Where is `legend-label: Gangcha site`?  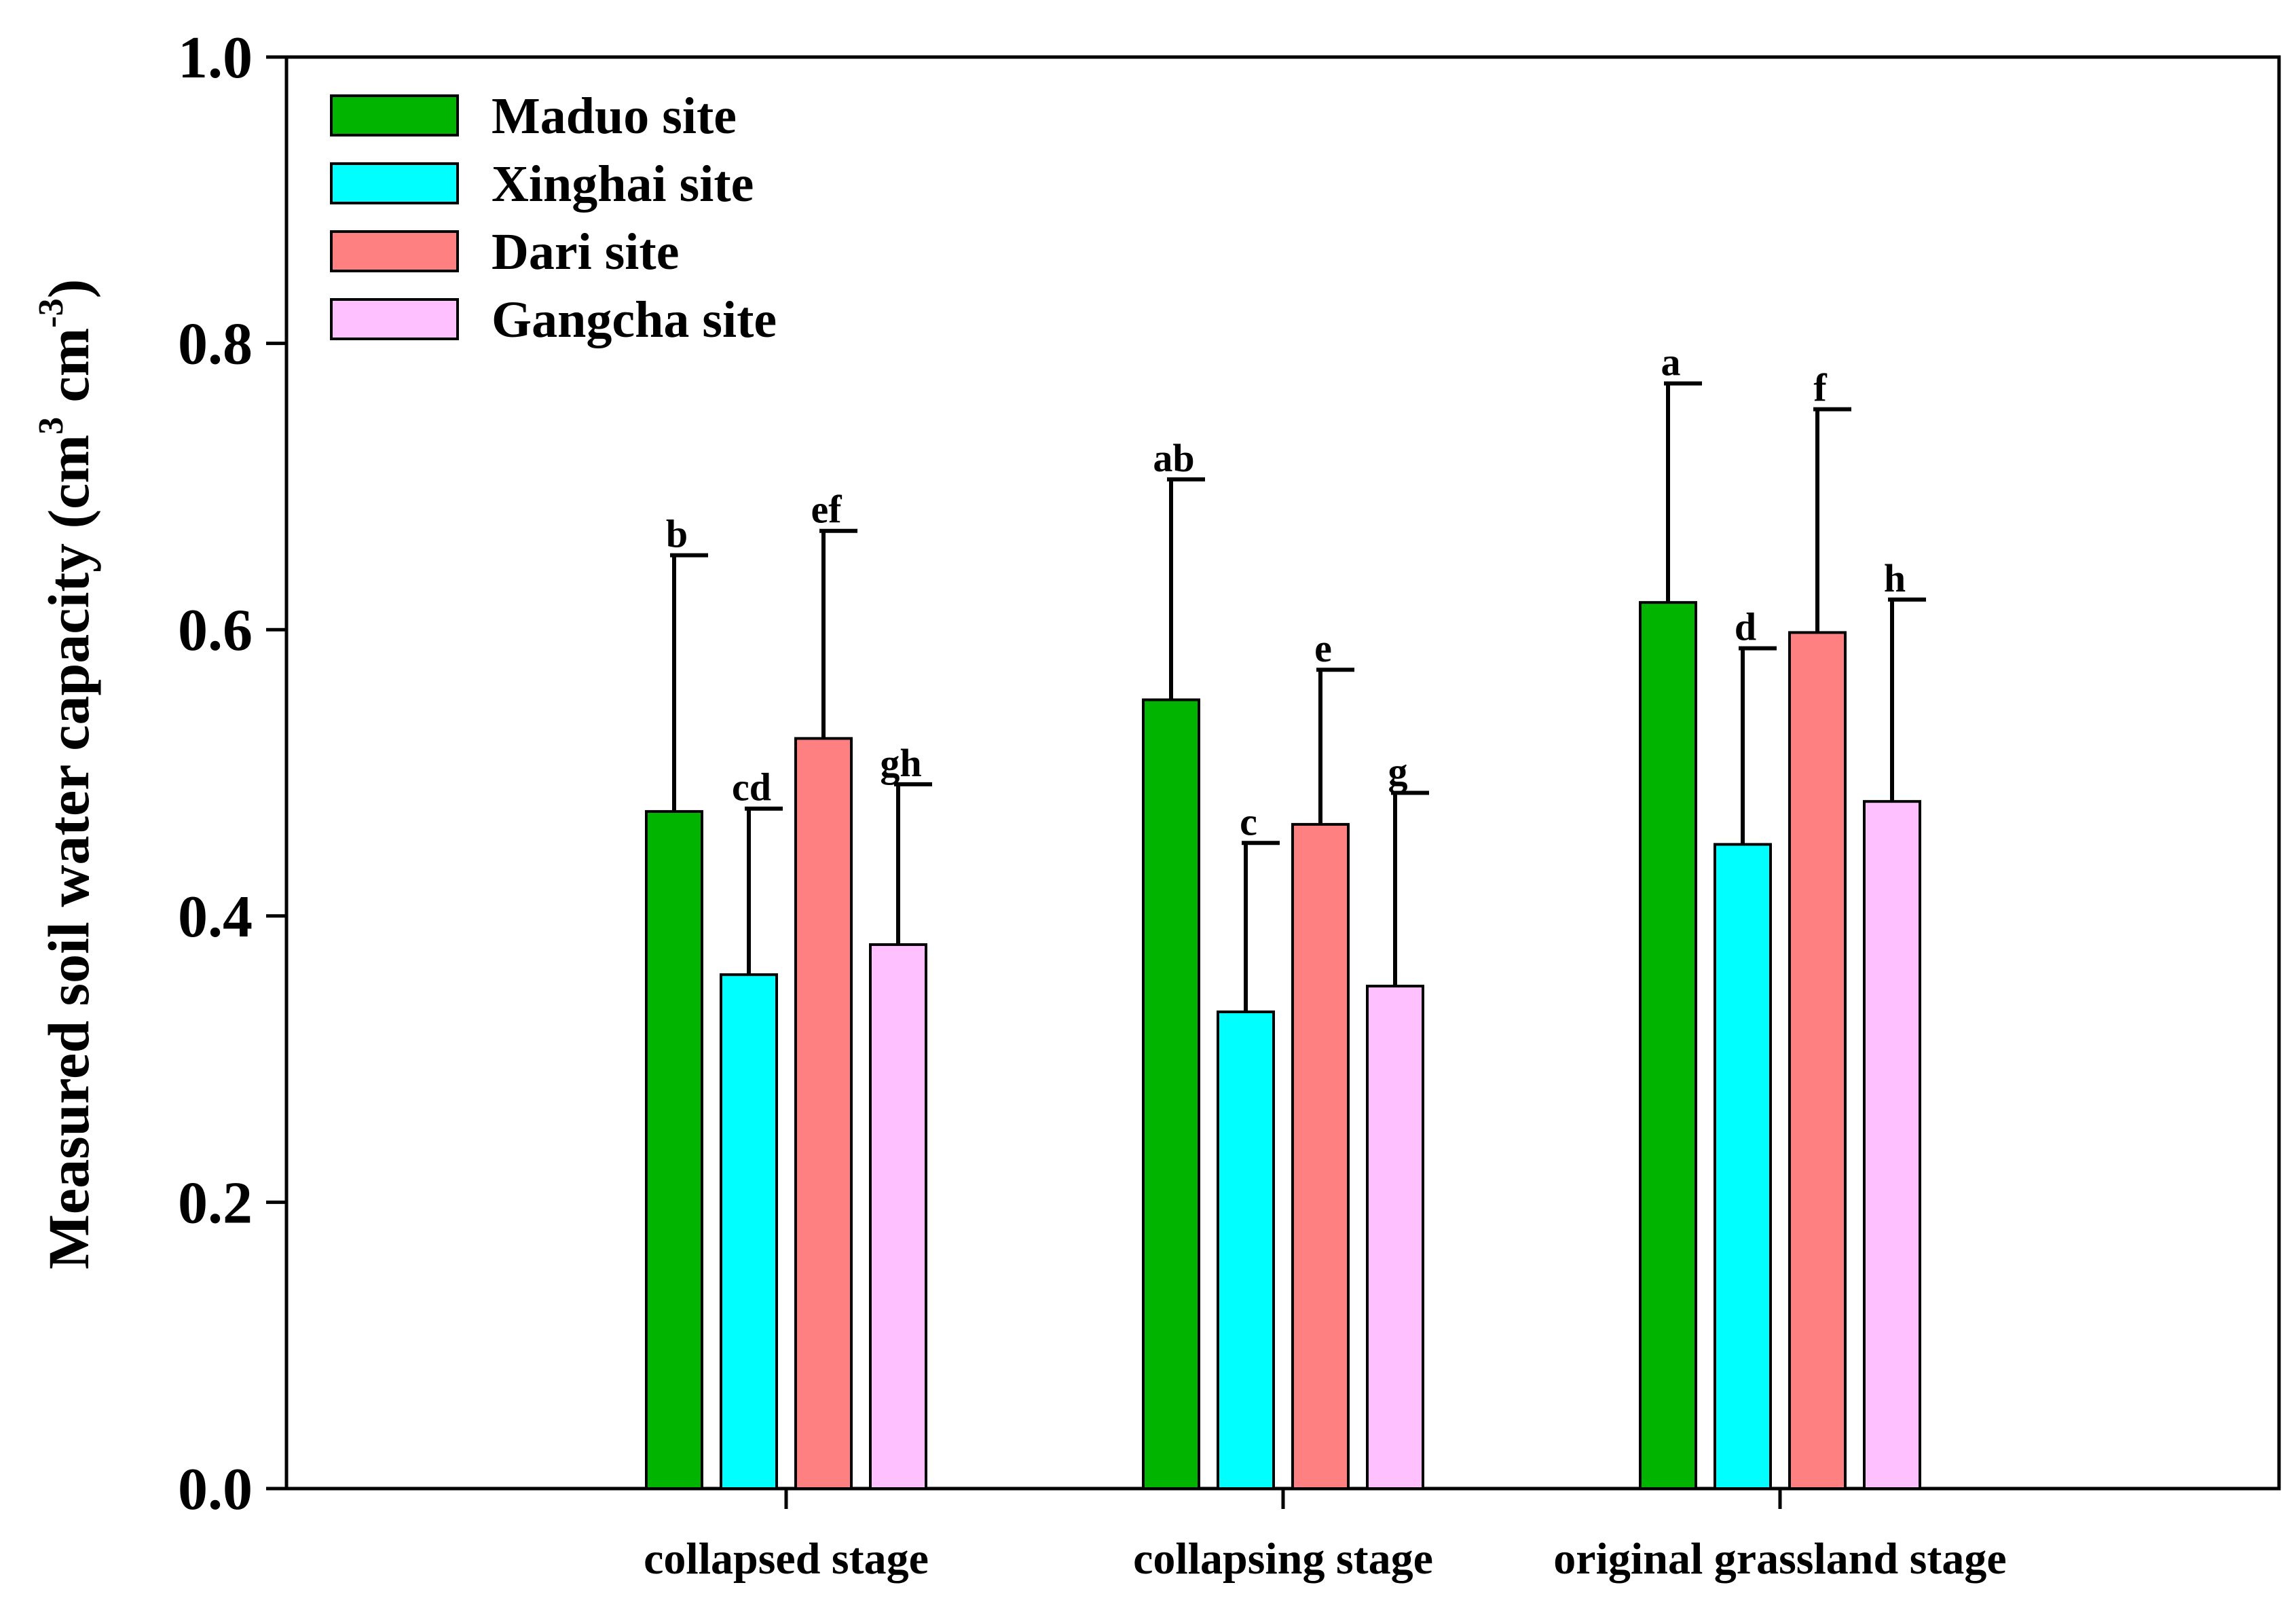
legend-label: Gangcha site is located at coordinates (634, 319).